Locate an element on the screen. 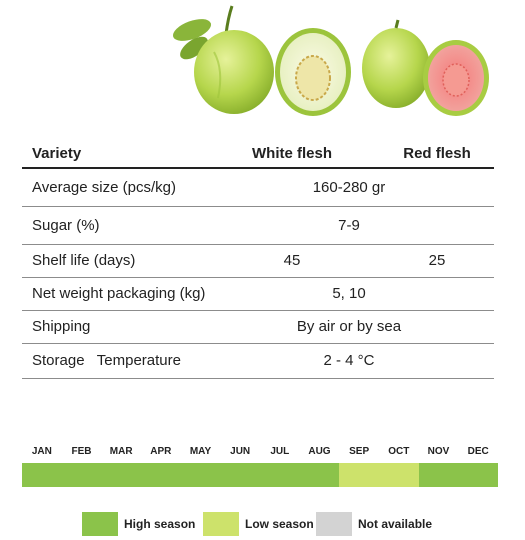  month-label: NOV is located at coordinates (438, 451).